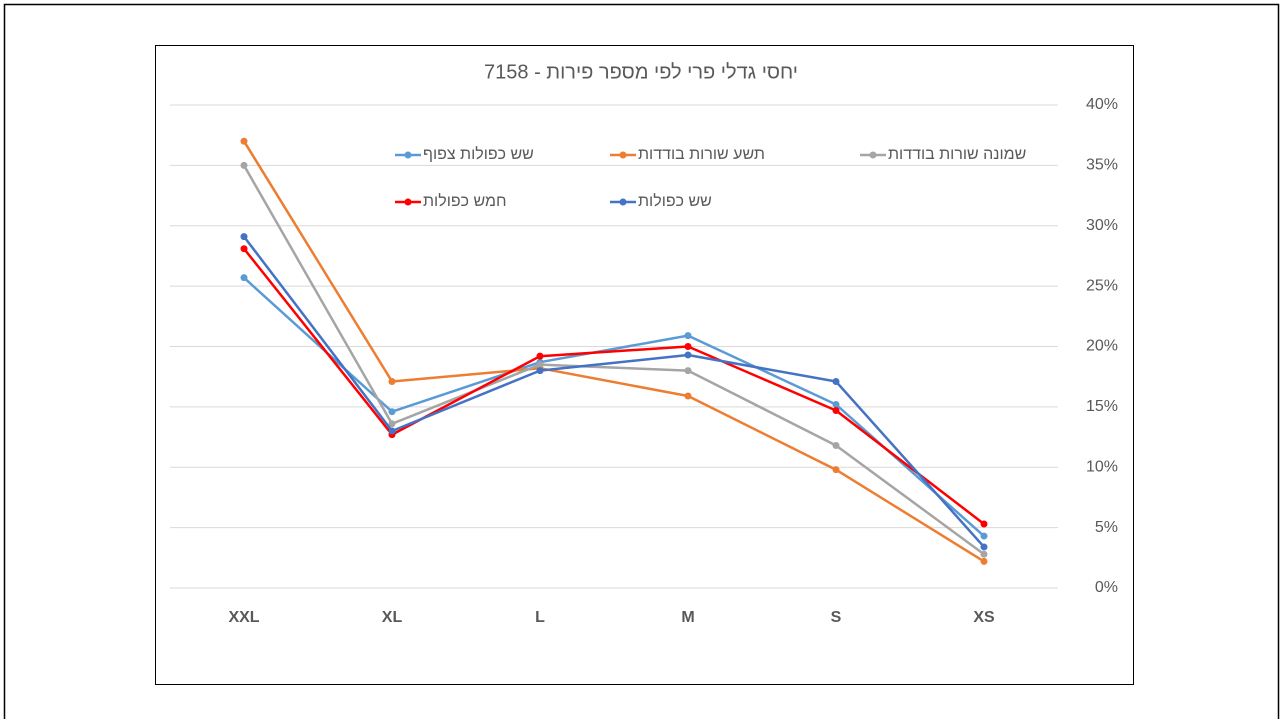  I want to click on x-tick-label: S, so click(836, 617).